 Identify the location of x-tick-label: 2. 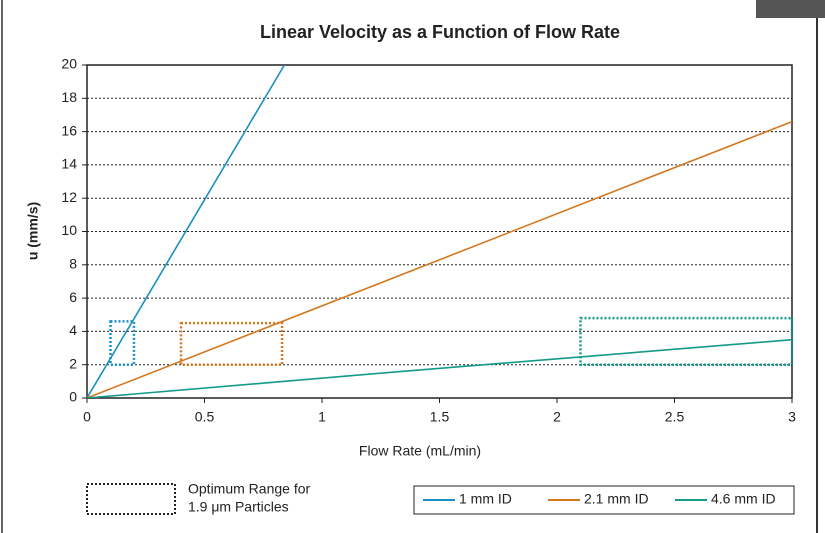
(557, 417).